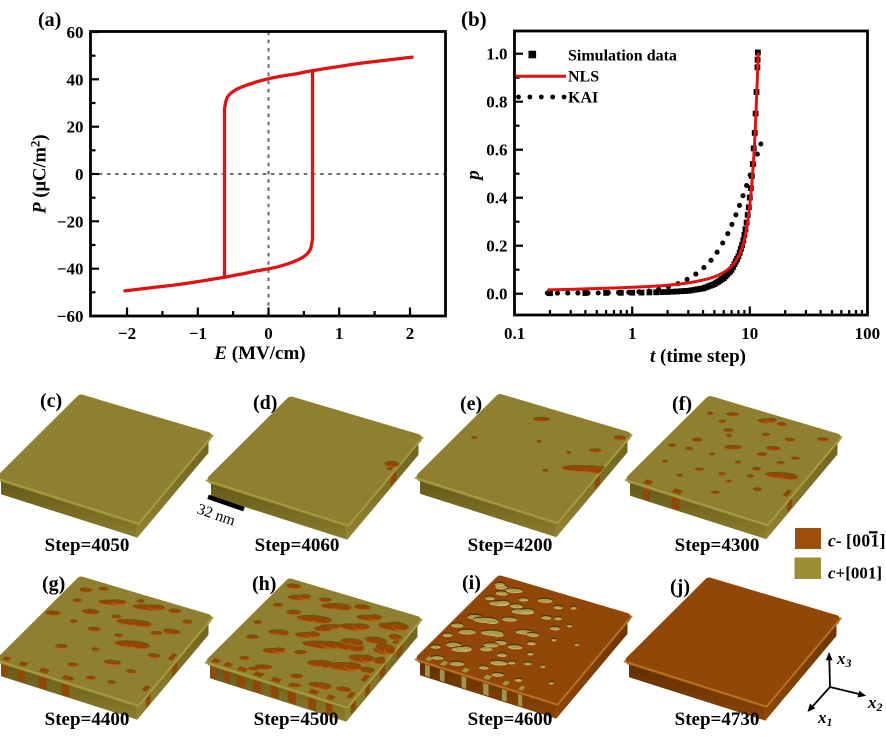  What do you see at coordinates (825, 718) in the screenshot?
I see `svg-text: x1` at bounding box center [825, 718].